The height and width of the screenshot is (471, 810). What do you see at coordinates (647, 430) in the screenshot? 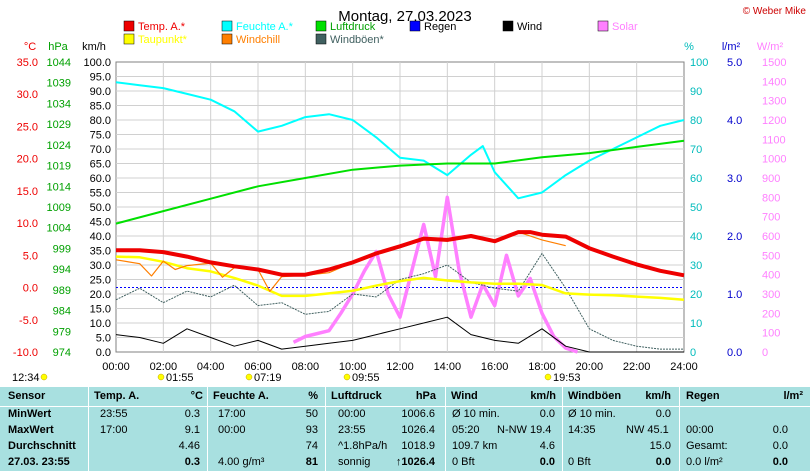
I see `table-cell: NW 45.1` at bounding box center [647, 430].